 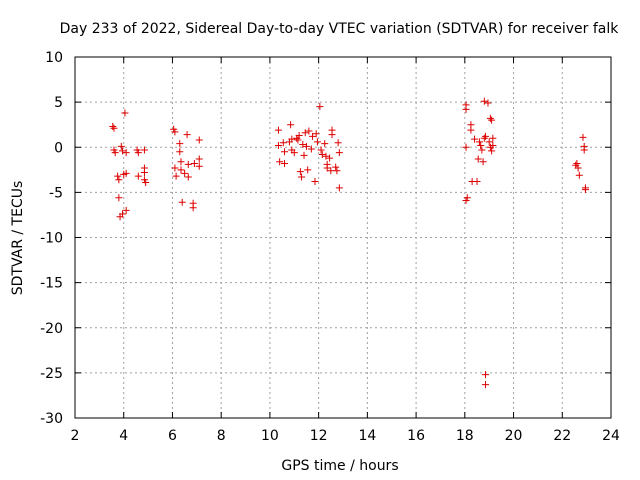 I want to click on x-tick-label: 8, so click(x=221, y=436).